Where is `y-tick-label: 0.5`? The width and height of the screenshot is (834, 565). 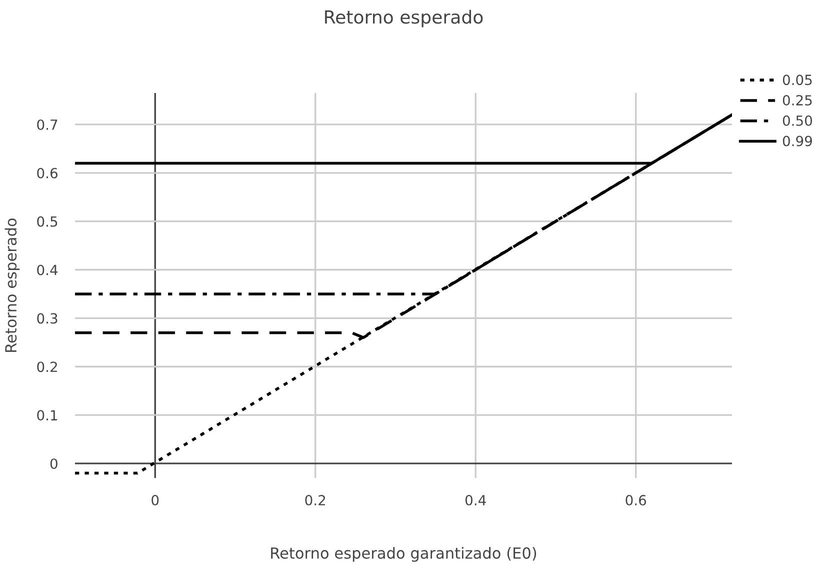
y-tick-label: 0.5 is located at coordinates (47, 221).